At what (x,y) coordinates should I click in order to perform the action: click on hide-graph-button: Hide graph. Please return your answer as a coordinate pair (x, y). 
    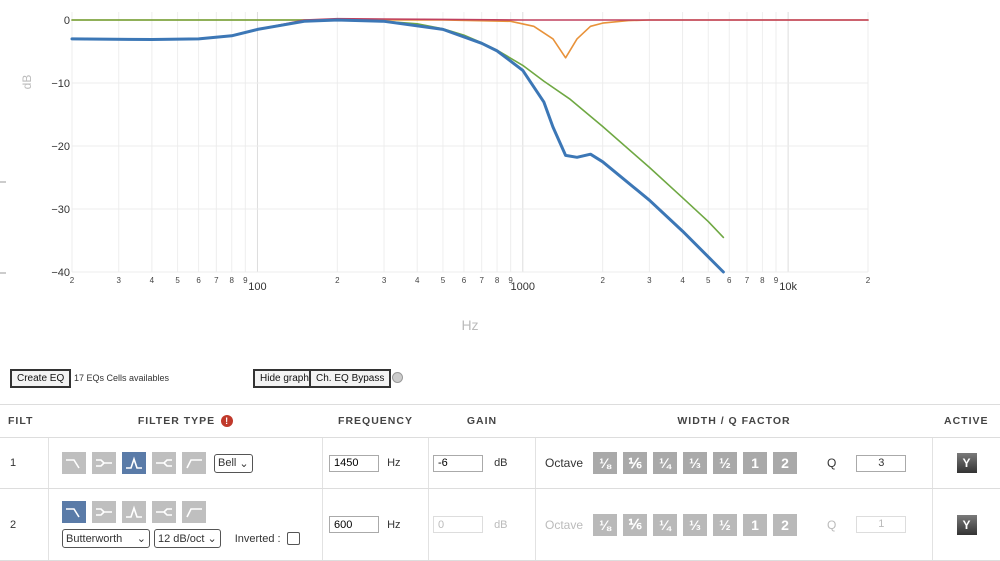
    Looking at the image, I should click on (284, 378).